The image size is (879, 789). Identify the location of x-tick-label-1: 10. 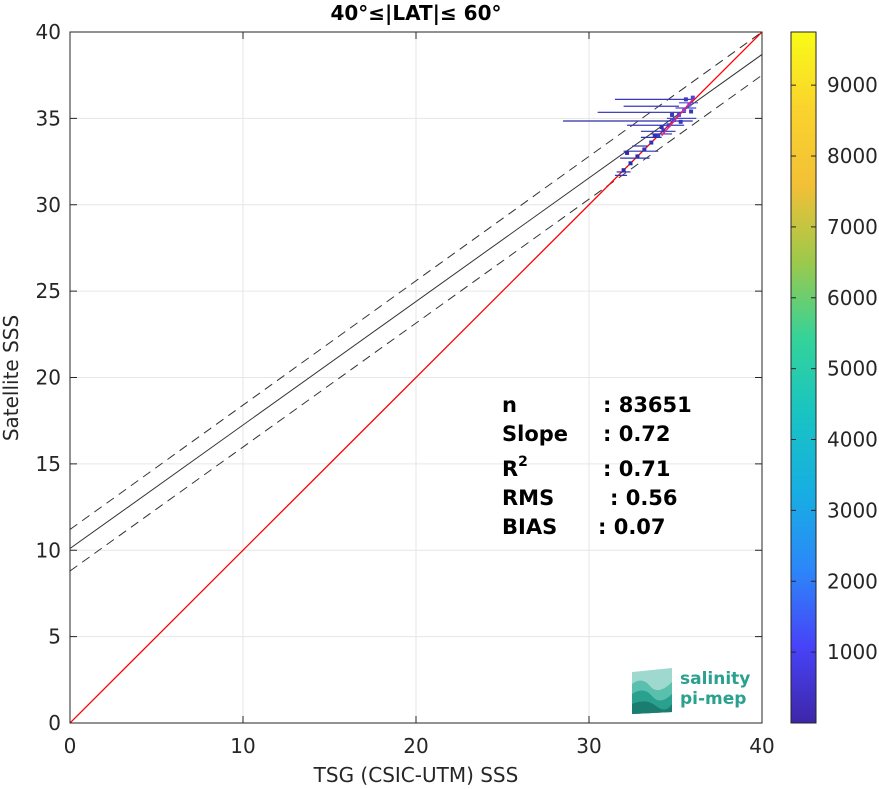
(242, 746).